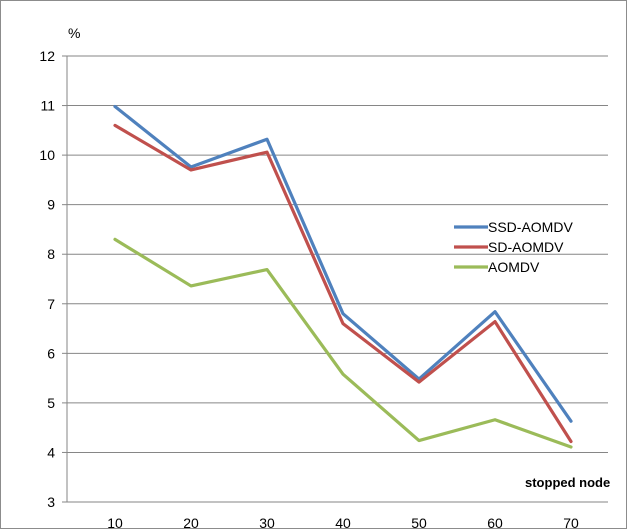  Describe the element at coordinates (51, 254) in the screenshot. I see `y-tick-label: 8` at that location.